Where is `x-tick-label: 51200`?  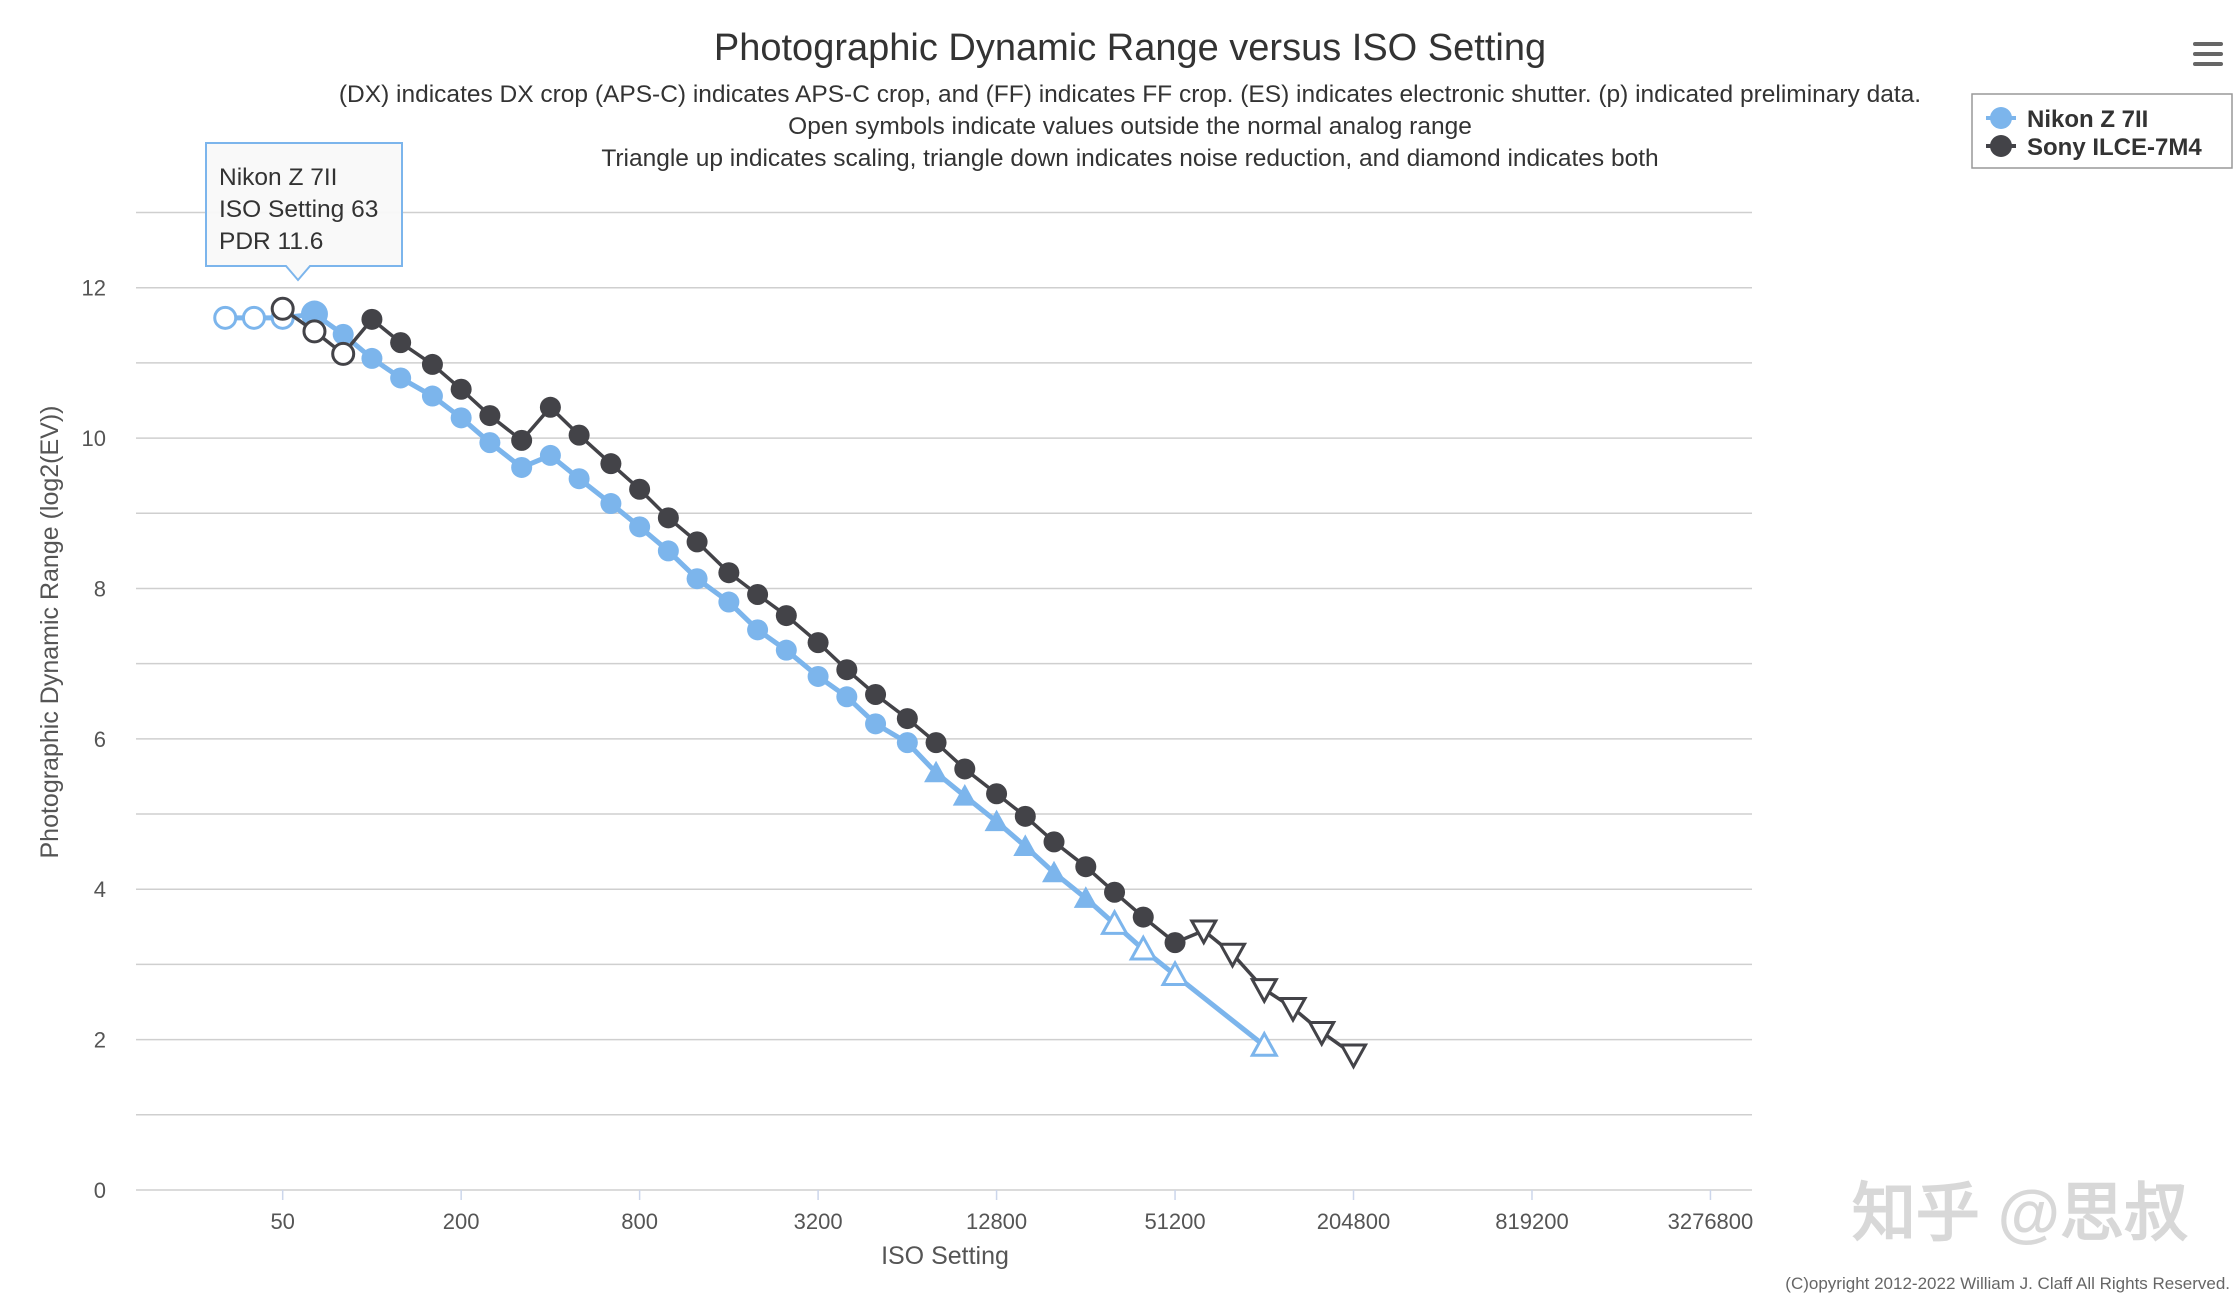 x-tick-label: 51200 is located at coordinates (1174, 1221).